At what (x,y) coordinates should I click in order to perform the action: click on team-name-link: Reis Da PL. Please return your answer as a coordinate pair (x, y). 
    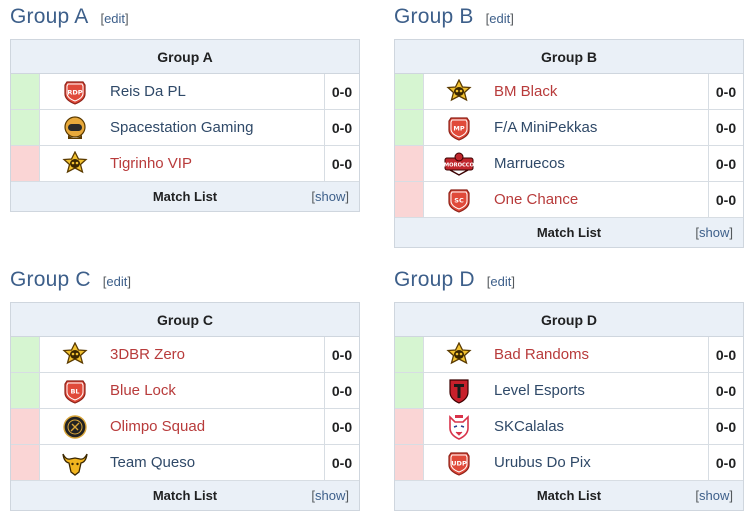
    Looking at the image, I should click on (148, 91).